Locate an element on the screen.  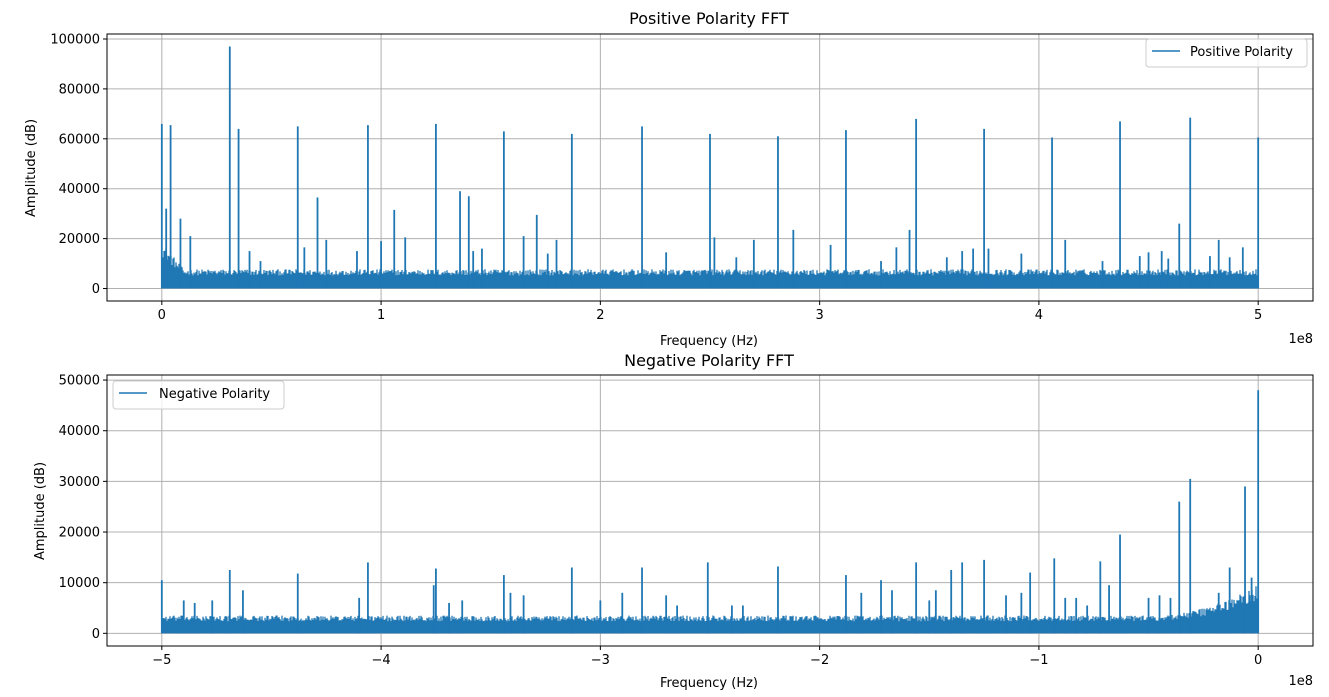
y-tick-label: 80000 is located at coordinates (79, 89).